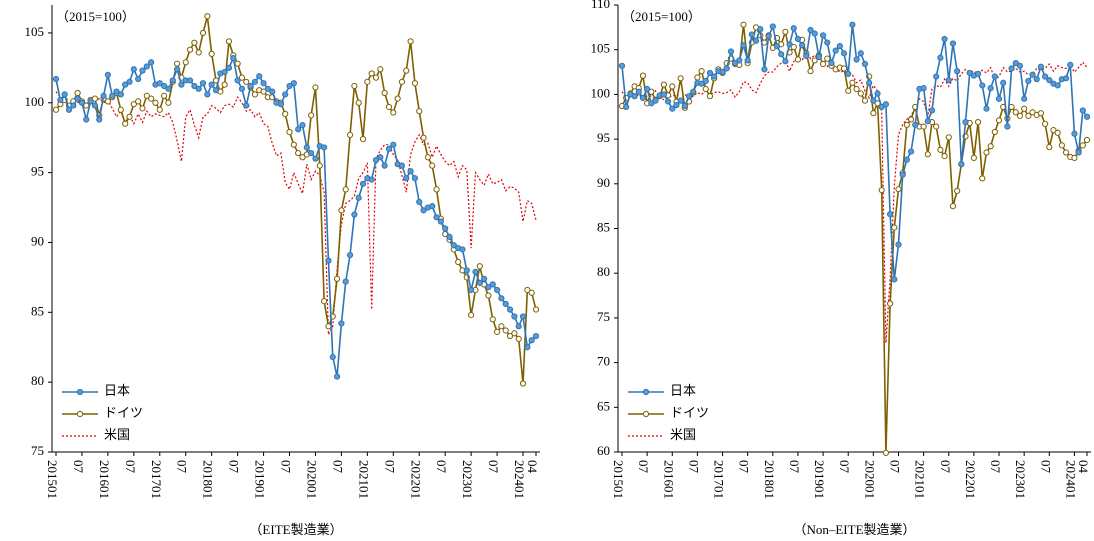 The image size is (1094, 541). Describe the element at coordinates (600, 5) in the screenshot. I see `y-tick-label: 110` at that location.